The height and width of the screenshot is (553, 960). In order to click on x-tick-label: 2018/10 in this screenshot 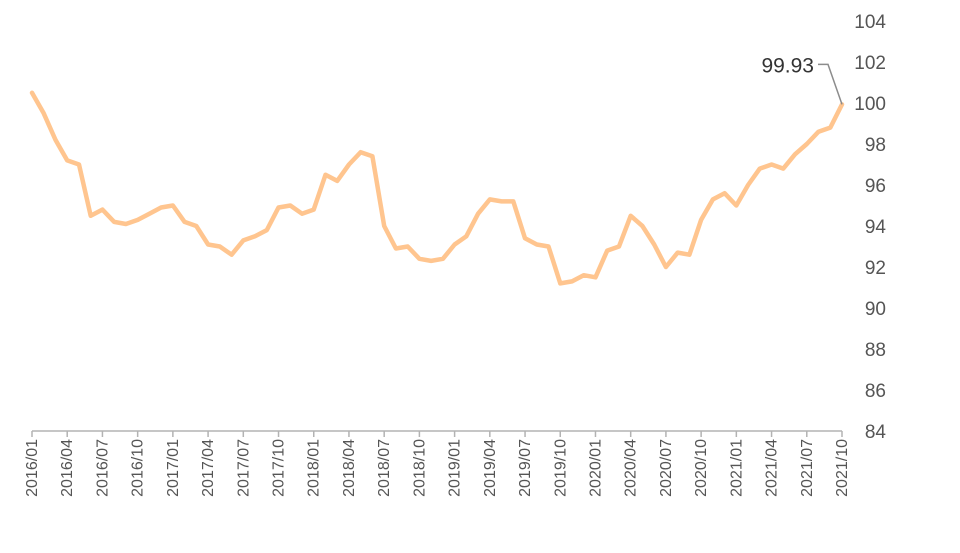, I will do `click(419, 468)`.